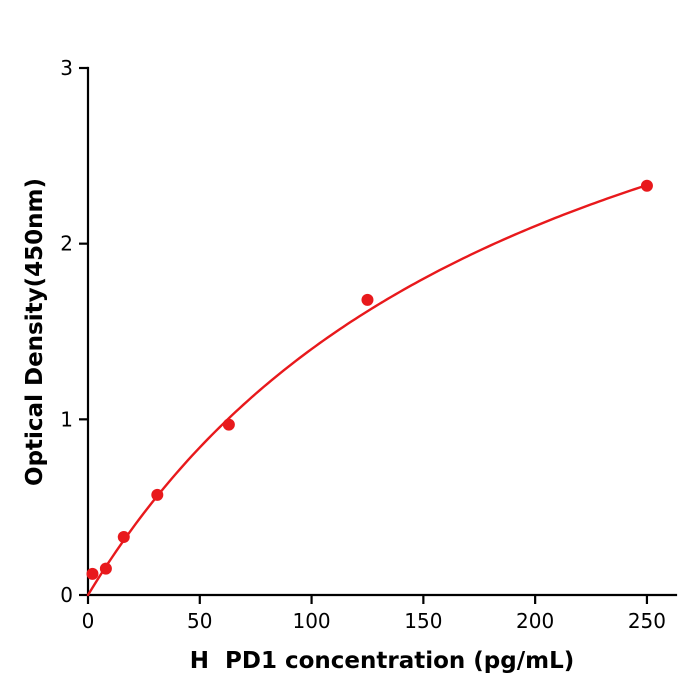 The height and width of the screenshot is (700, 700). I want to click on x-axis-title: H PD1 concentration (pg/mL), so click(382, 661).